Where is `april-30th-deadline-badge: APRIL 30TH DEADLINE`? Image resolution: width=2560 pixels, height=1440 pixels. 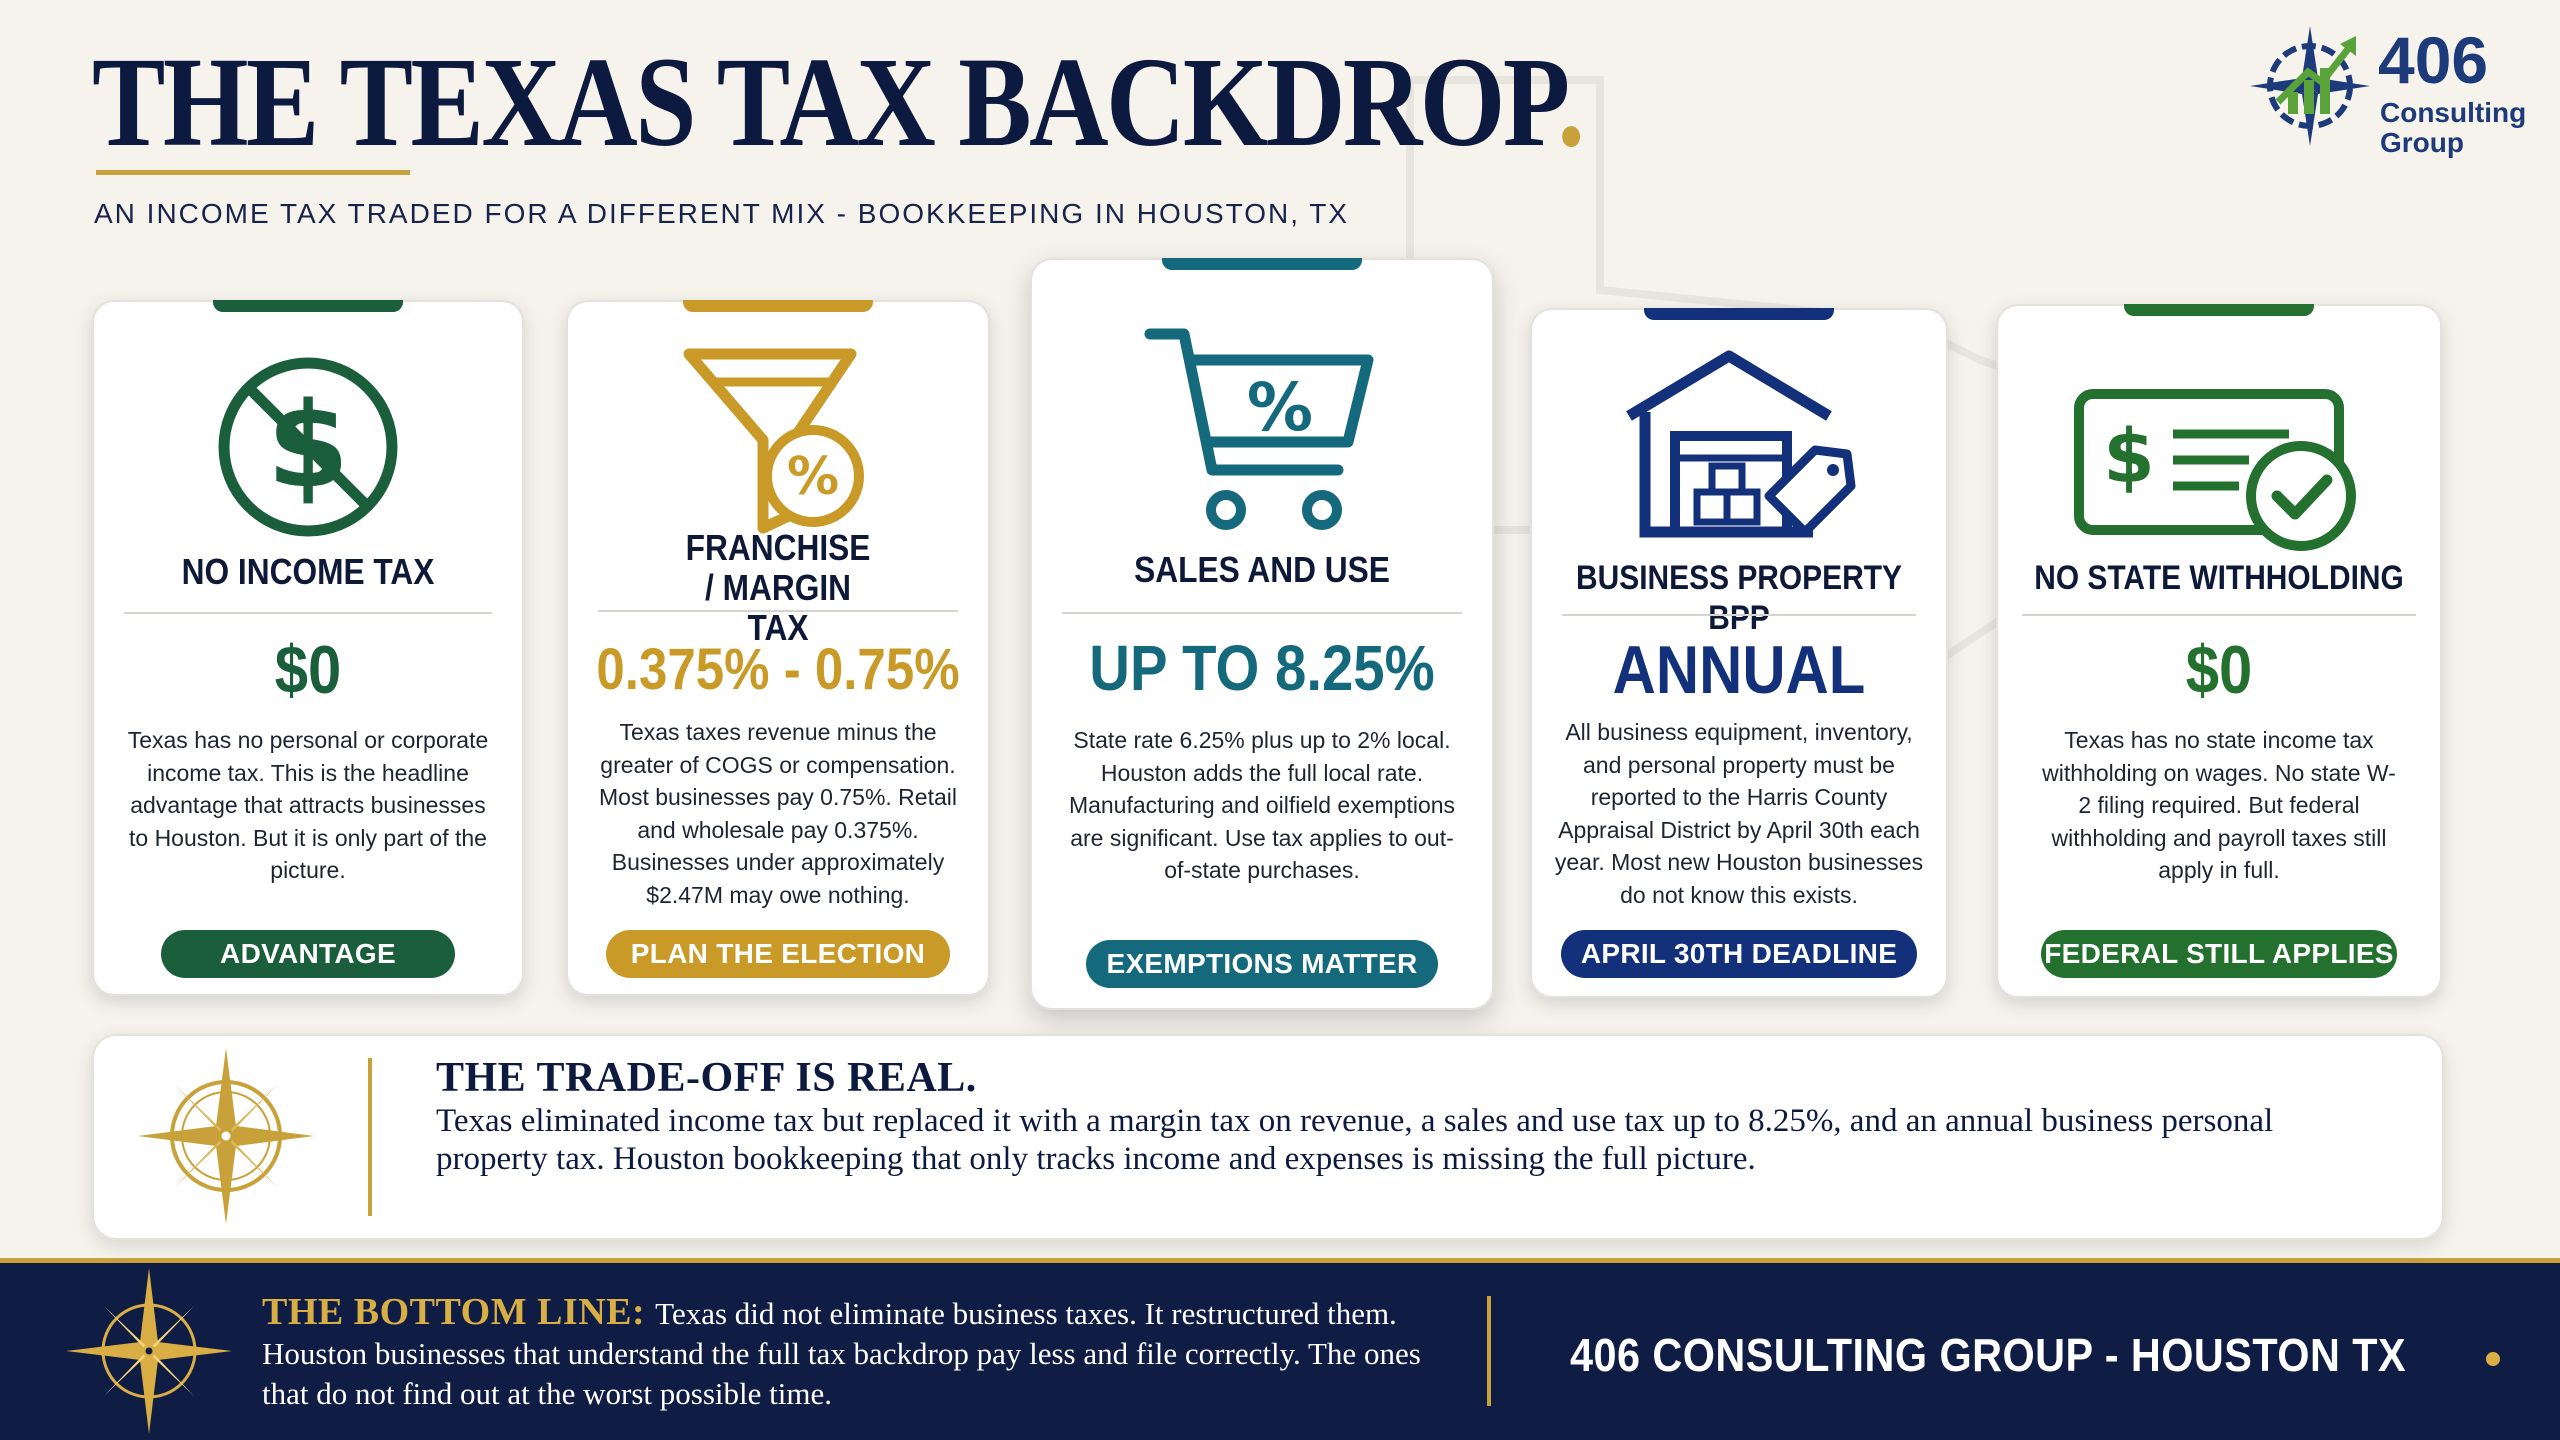
april-30th-deadline-badge: APRIL 30TH DEADLINE is located at coordinates (1739, 954).